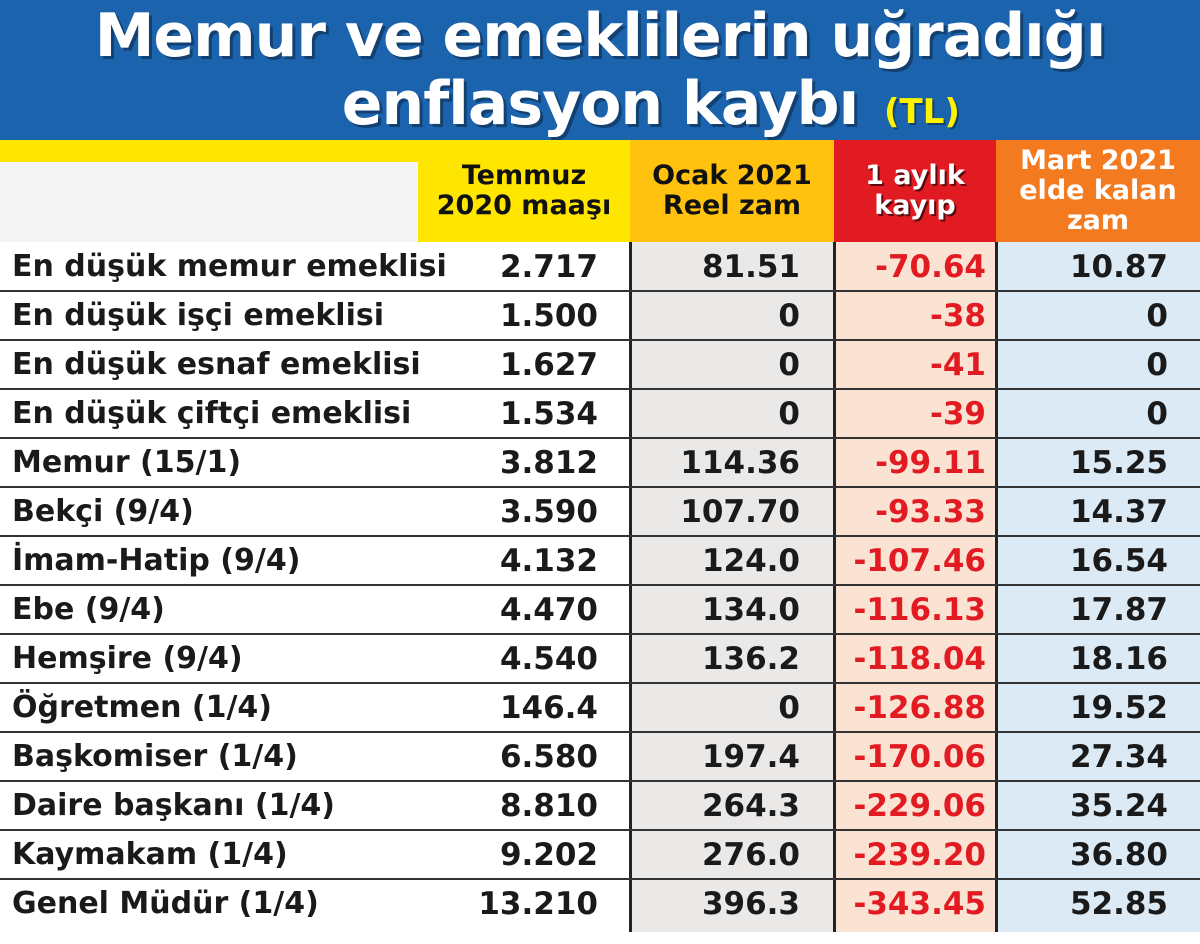  Describe the element at coordinates (216, 364) in the screenshot. I see `row-label: En düşük esnaf emeklisi` at that location.